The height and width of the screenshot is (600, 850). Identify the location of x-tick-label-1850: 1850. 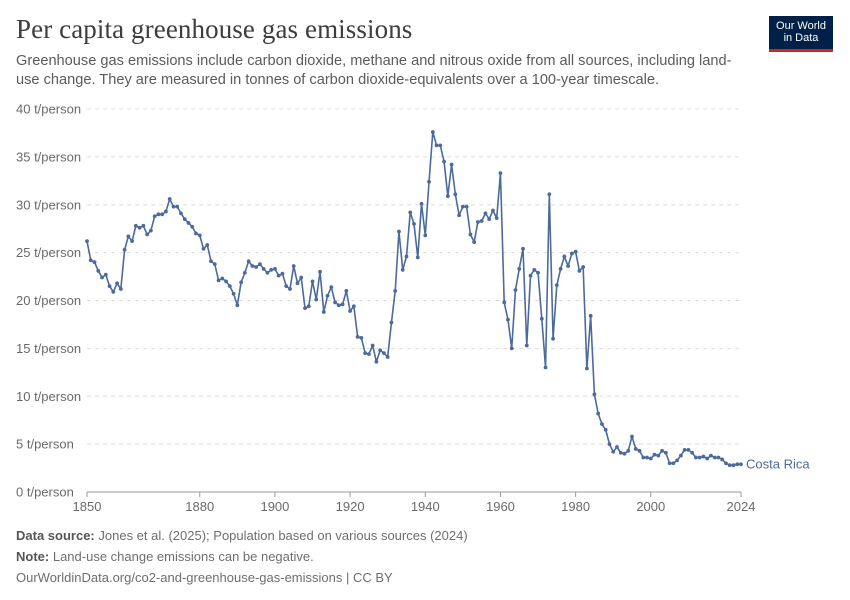
(87, 506).